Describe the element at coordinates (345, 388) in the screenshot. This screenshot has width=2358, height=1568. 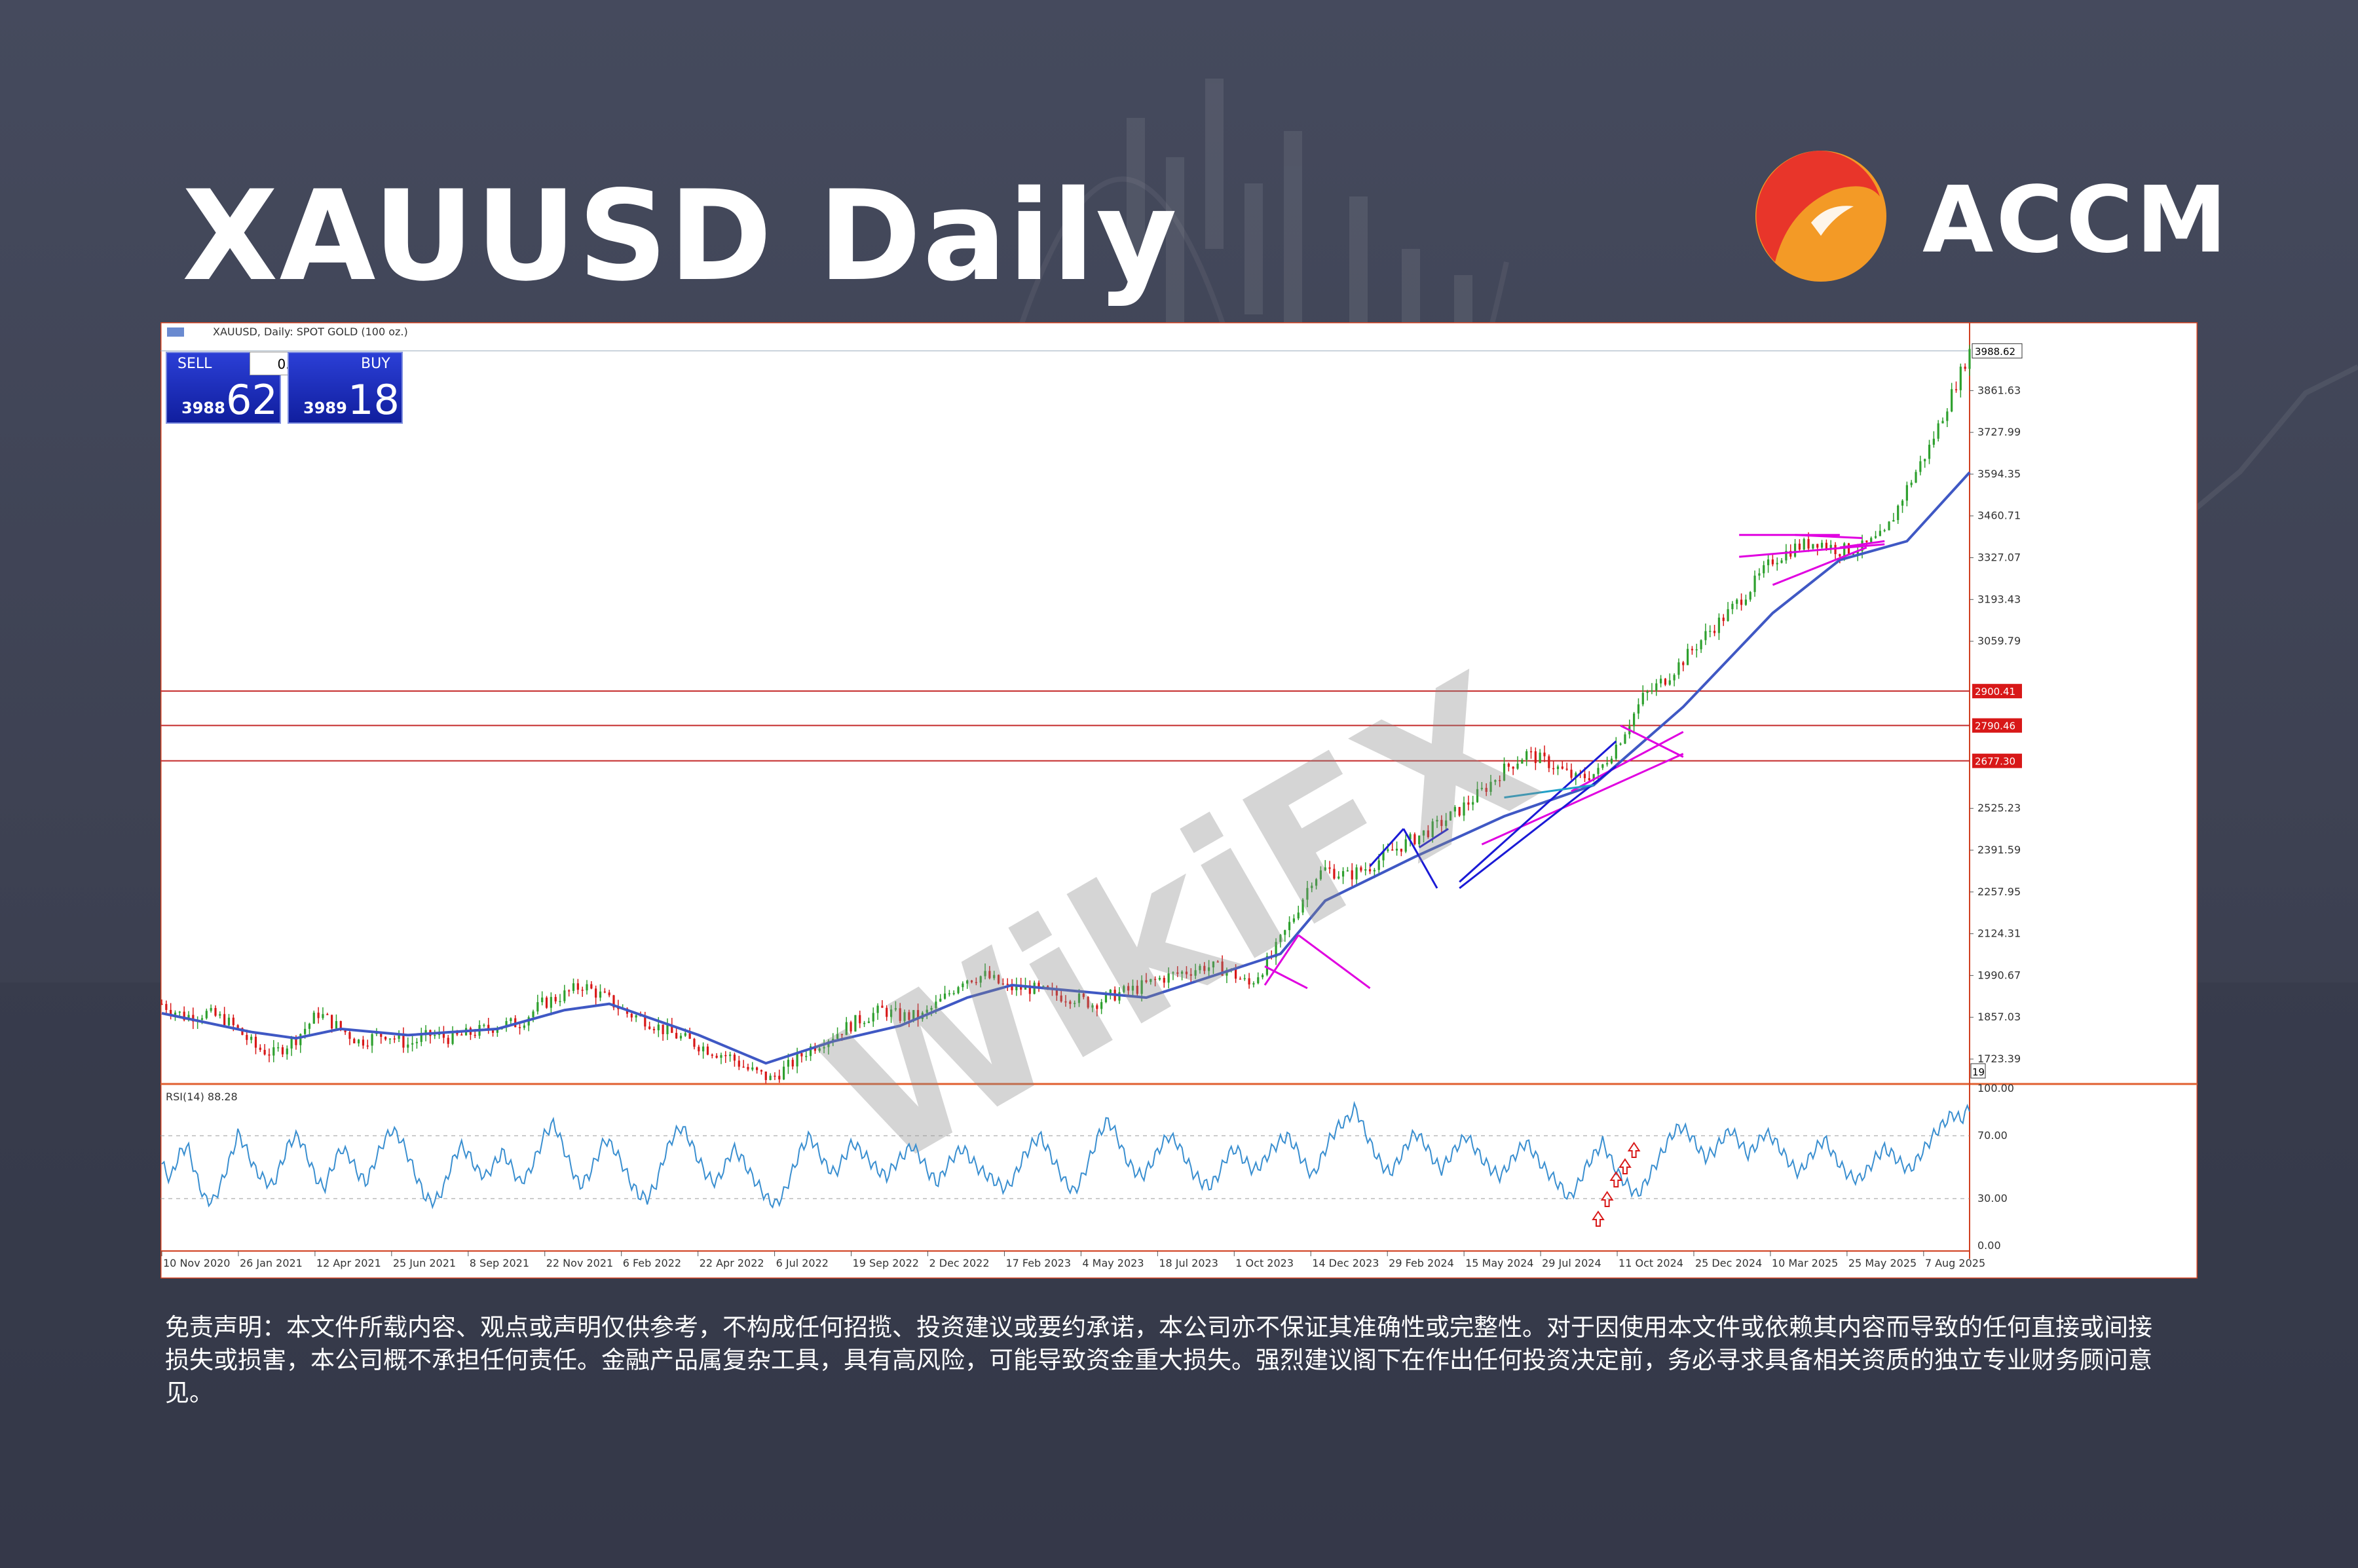
I see `buy-button: BUY 3989 18` at that location.